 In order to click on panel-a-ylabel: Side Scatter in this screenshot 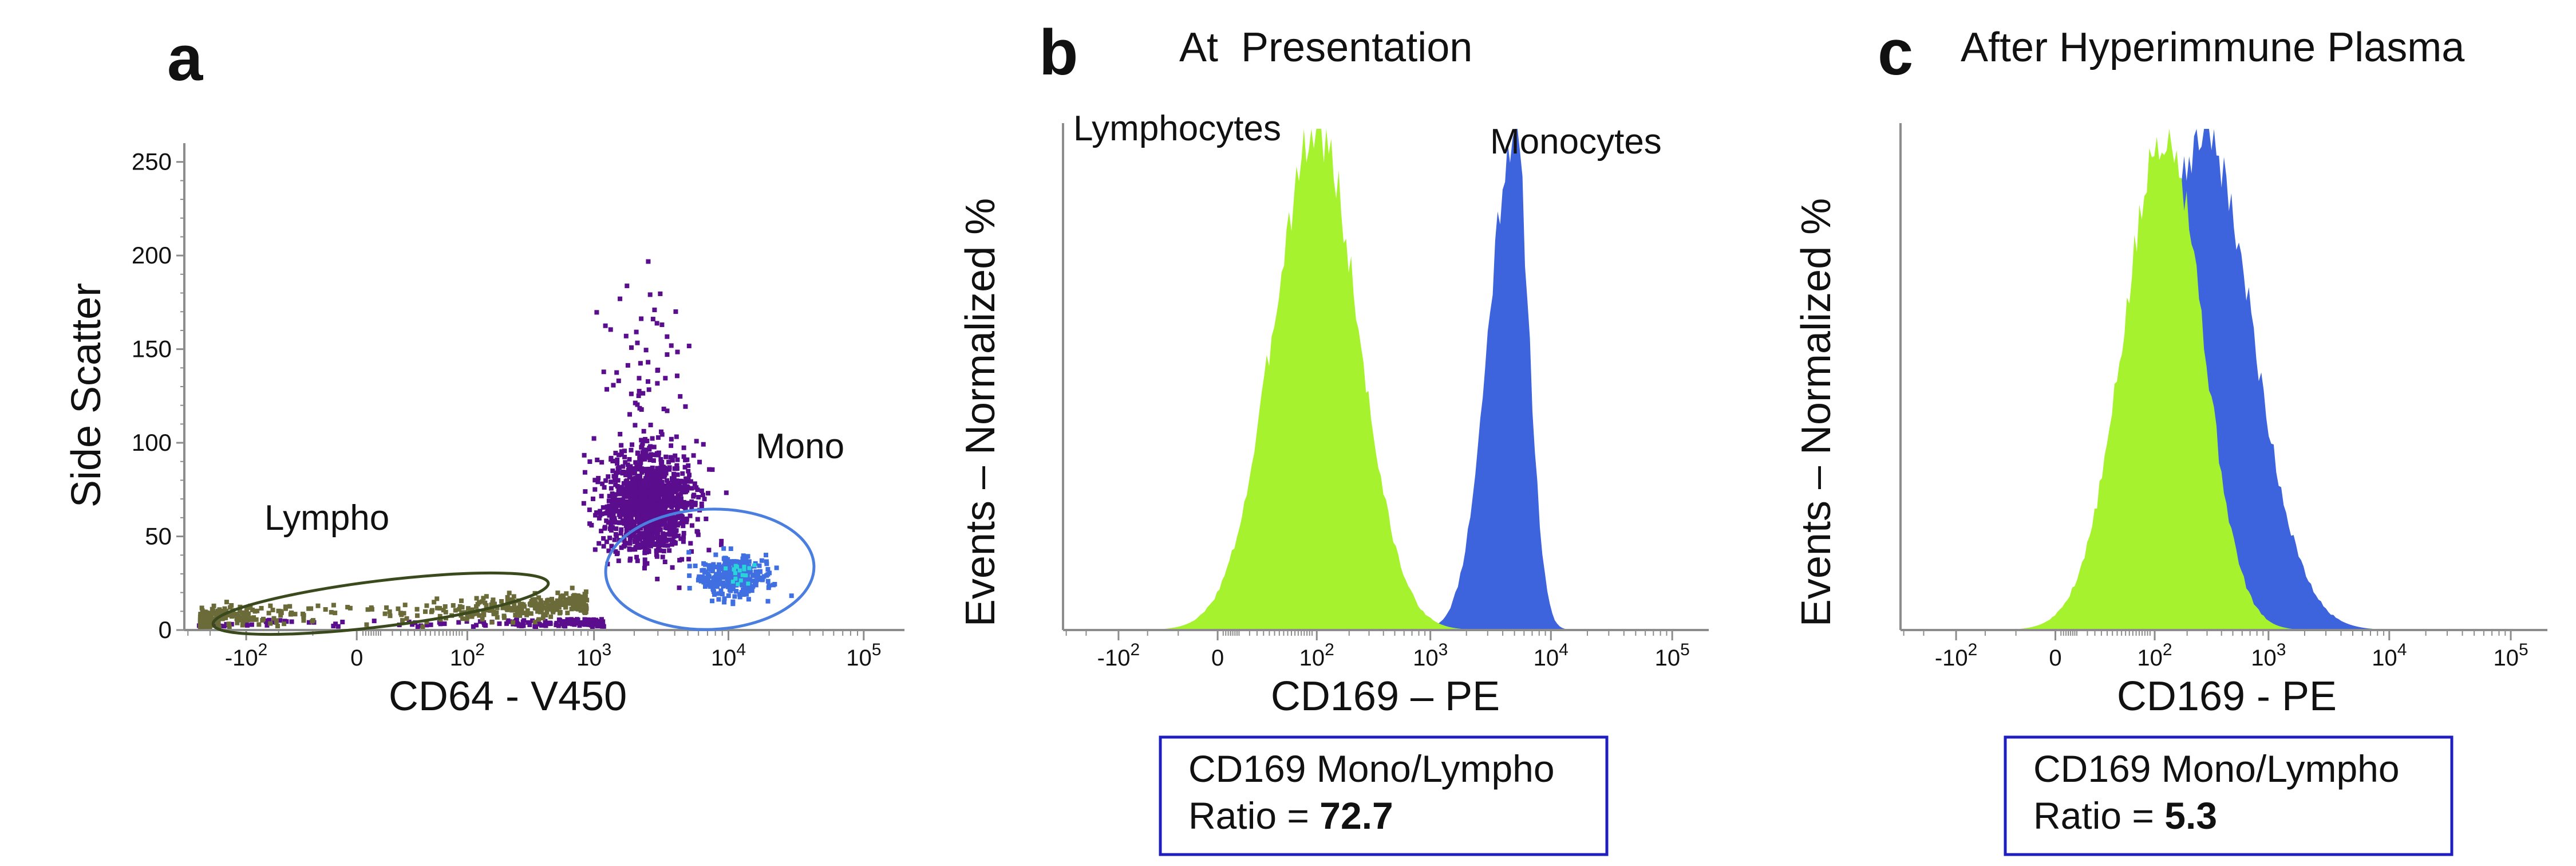, I will do `click(86, 395)`.